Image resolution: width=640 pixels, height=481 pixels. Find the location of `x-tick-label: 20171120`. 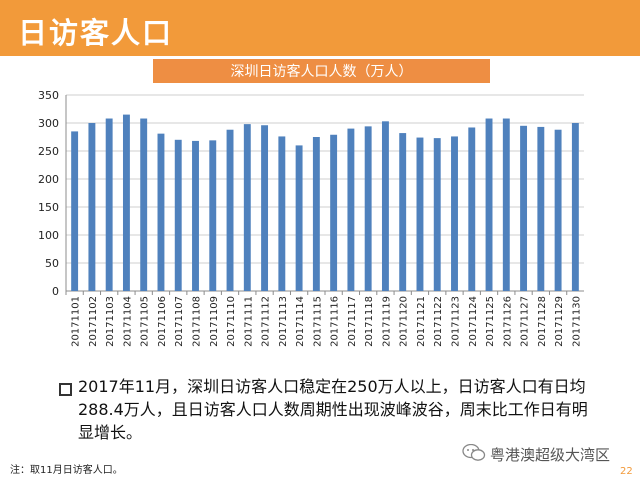

x-tick-label: 20171120 is located at coordinates (404, 321).